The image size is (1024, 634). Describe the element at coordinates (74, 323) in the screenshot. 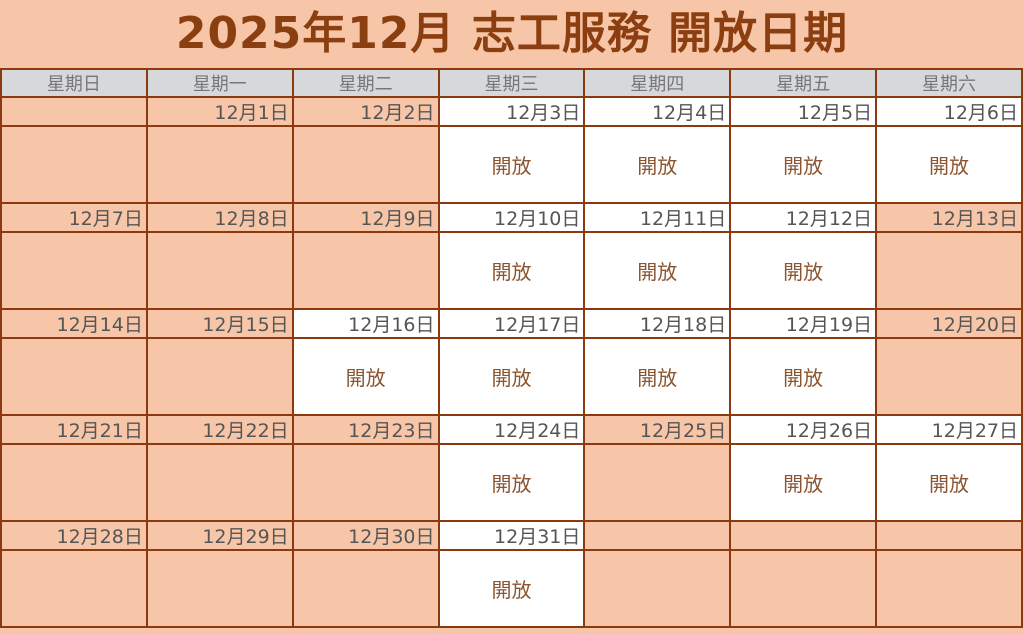

I see `day-date-cell: 12月14日` at that location.